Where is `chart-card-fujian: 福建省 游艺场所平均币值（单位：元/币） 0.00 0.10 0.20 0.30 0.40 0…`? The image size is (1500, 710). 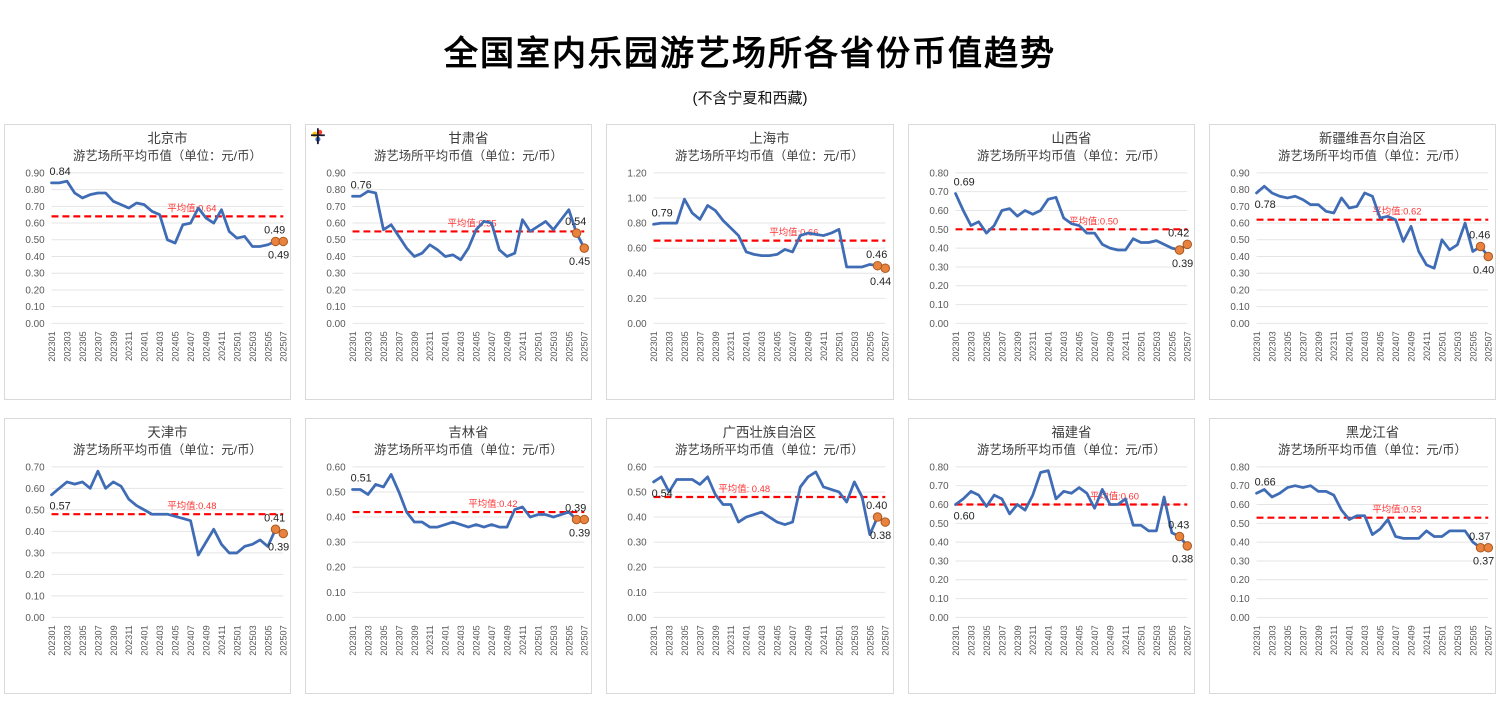
chart-card-fujian: 福建省 游艺场所平均币值（单位：元/币） 0.00 0.10 0.20 0.30 0.40 0… is located at coordinates (1051, 556).